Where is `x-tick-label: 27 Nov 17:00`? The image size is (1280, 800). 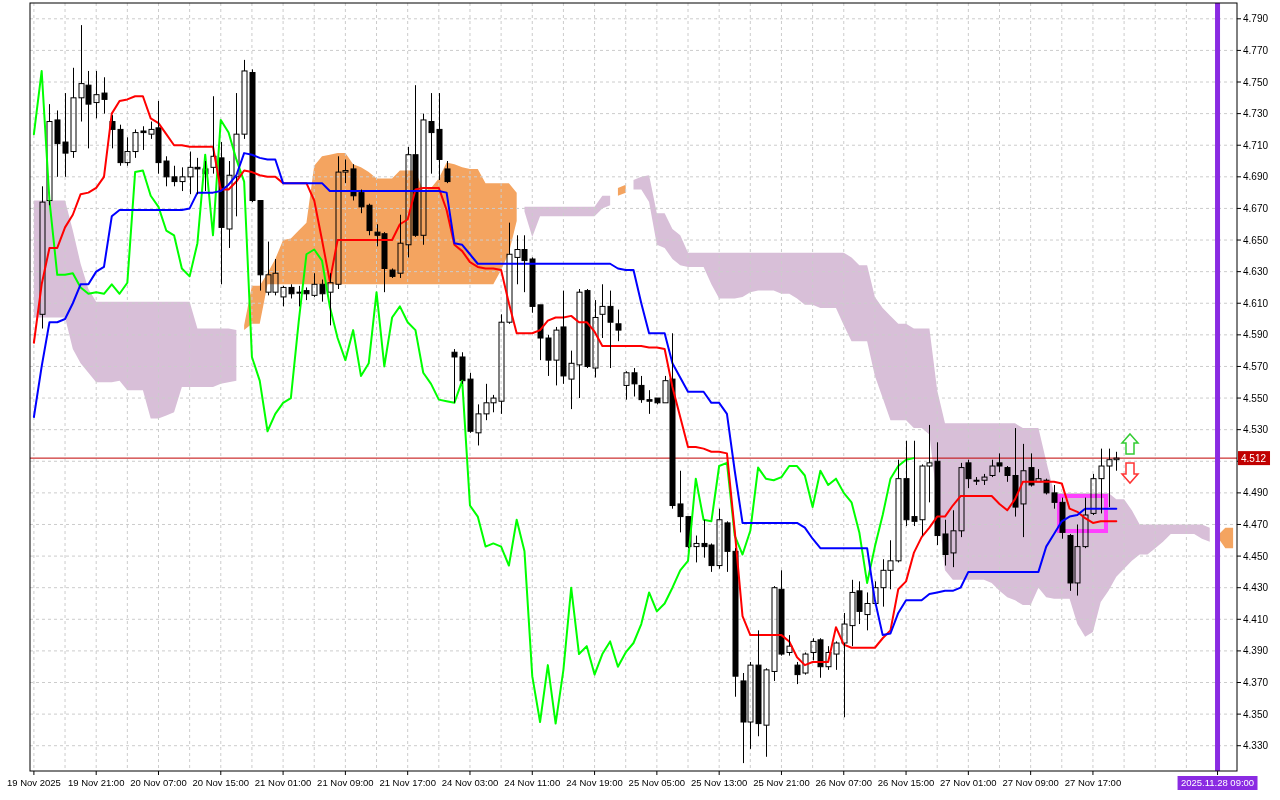 x-tick-label: 27 Nov 17:00 is located at coordinates (1093, 783).